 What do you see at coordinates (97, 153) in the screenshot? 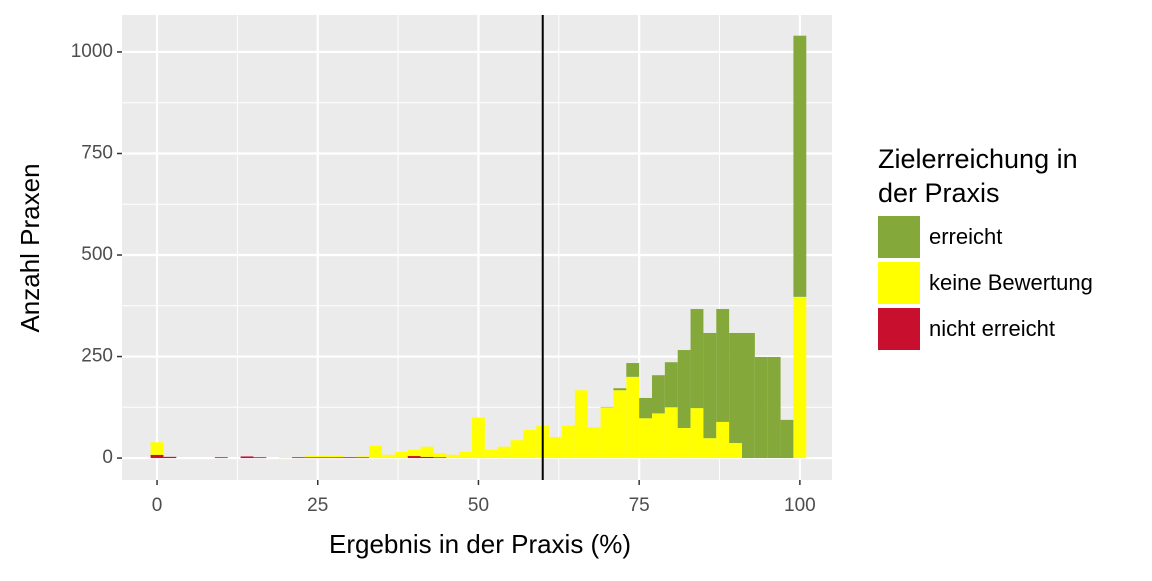
I see `y-tick-label: 750` at bounding box center [97, 153].